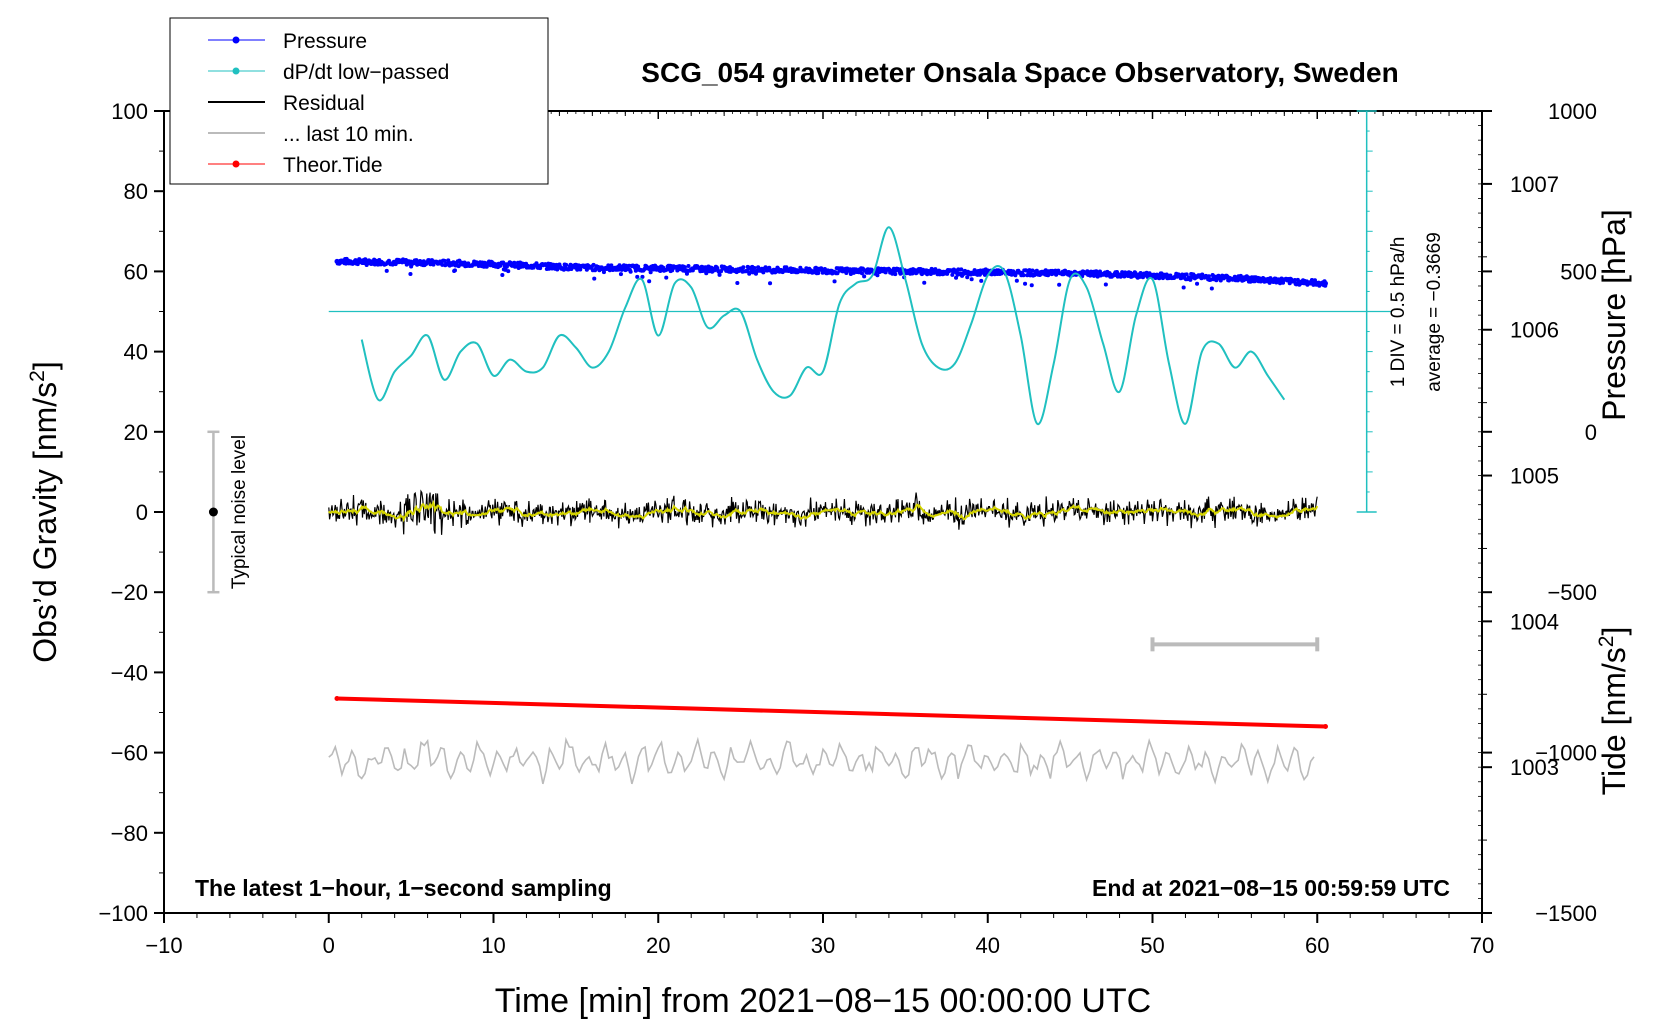 This screenshot has width=1660, height=1020. What do you see at coordinates (1271, 888) in the screenshot?
I see `footer-right: End at 2021−08−15 00:59:59 UTC` at bounding box center [1271, 888].